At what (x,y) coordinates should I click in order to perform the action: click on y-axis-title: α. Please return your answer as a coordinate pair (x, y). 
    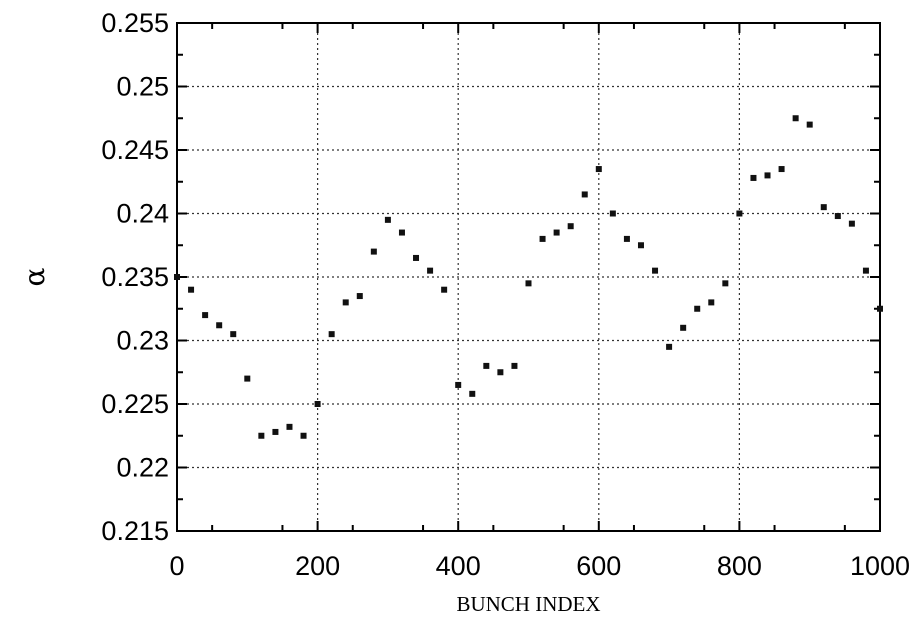
    Looking at the image, I should click on (34, 276).